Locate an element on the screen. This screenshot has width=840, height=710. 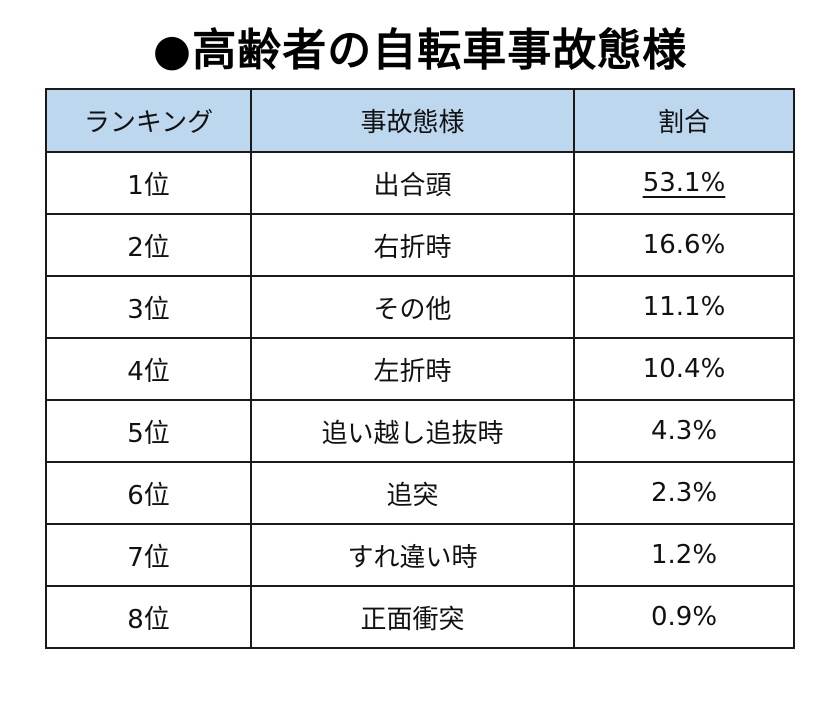
ratio-cell: 4.3% is located at coordinates (684, 431).